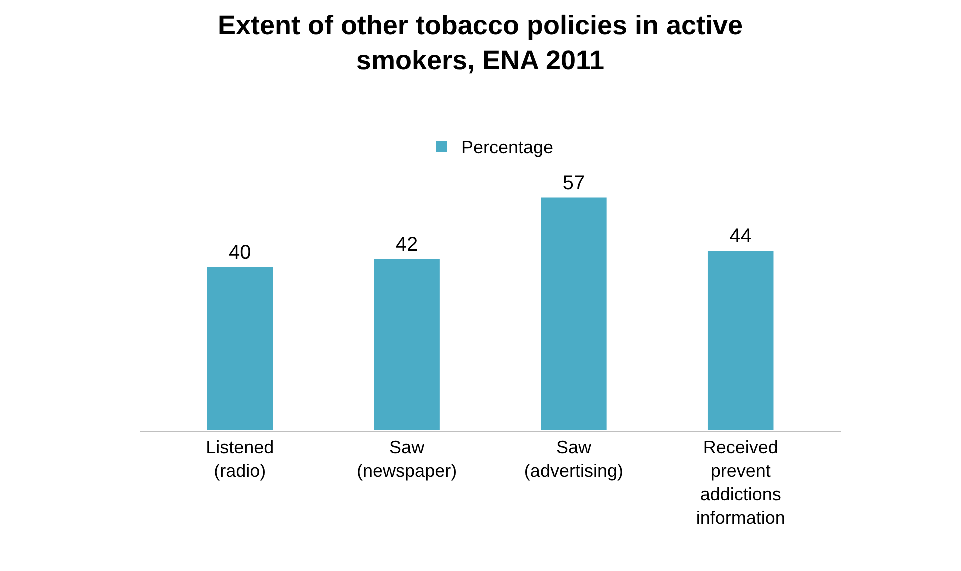 This screenshot has height=571, width=961. What do you see at coordinates (240, 459) in the screenshot?
I see `x-tick-label: Listened (radio)` at bounding box center [240, 459].